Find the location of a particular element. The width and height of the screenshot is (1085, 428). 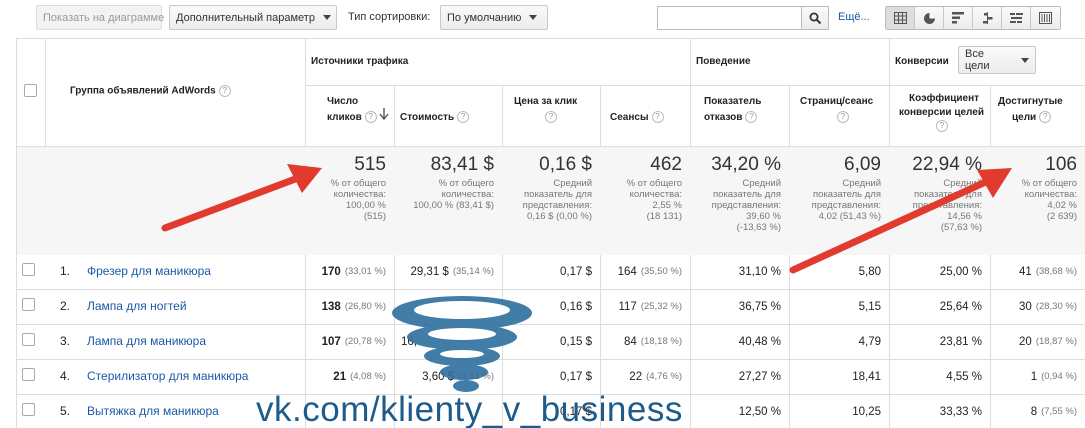

bar-view-button is located at coordinates (958, 18).